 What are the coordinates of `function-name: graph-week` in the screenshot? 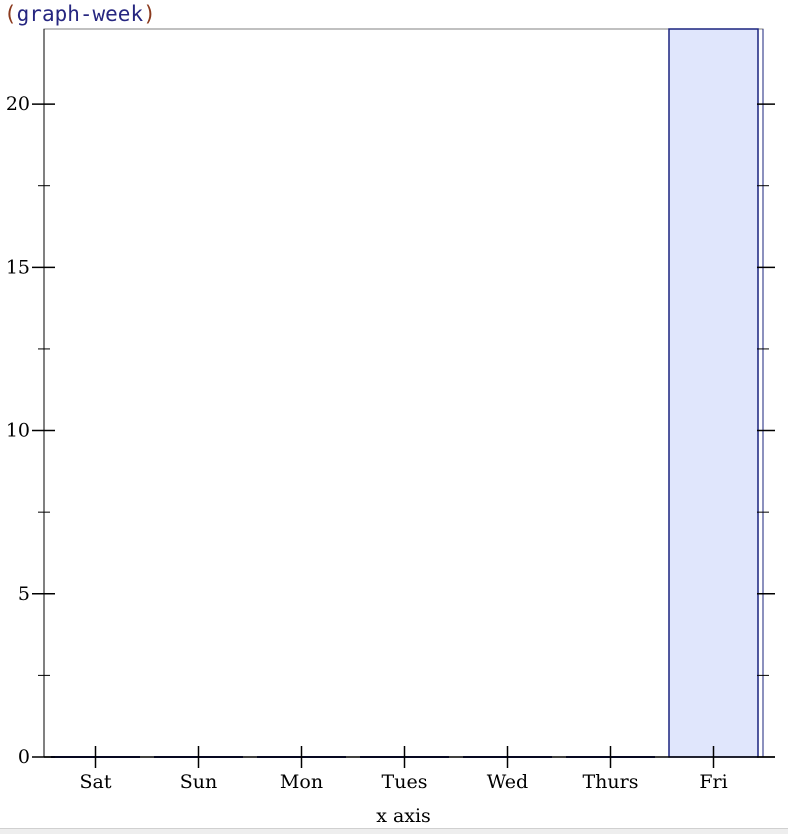 It's located at (80, 14).